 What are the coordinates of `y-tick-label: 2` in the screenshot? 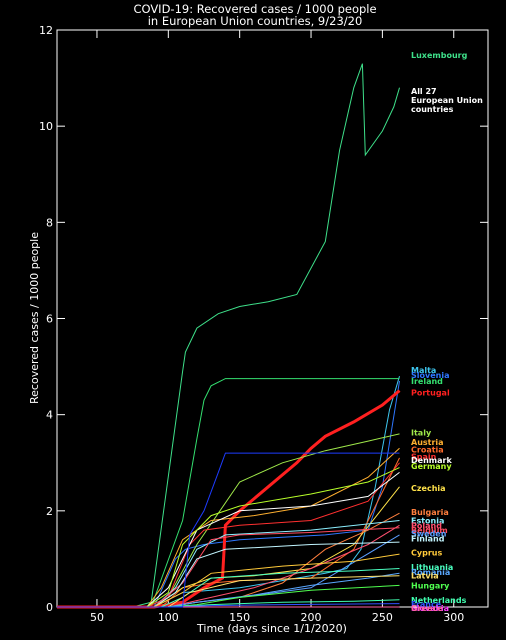 It's located at (49, 511).